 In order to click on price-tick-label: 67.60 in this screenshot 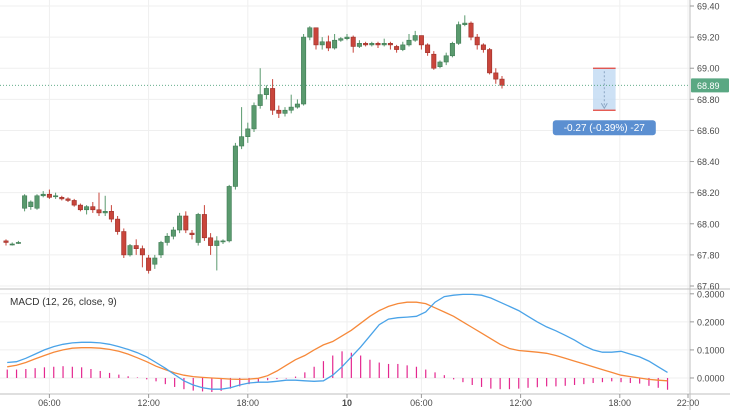, I will do `click(708, 287)`.